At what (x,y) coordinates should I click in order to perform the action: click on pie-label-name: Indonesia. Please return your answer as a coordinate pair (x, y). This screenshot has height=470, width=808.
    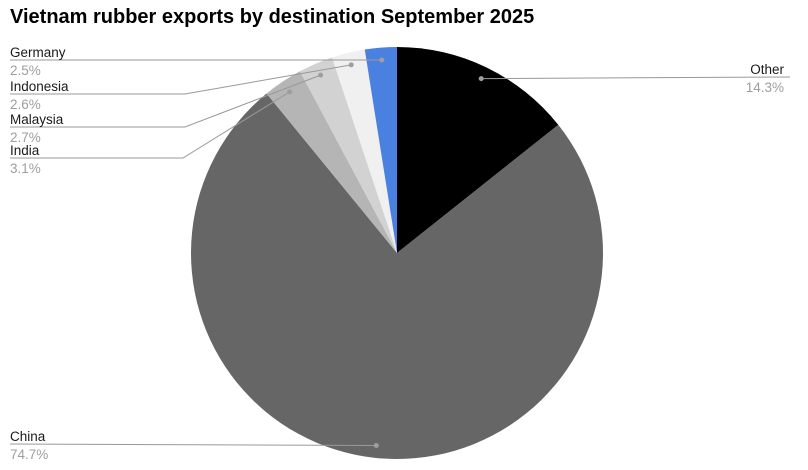
    Looking at the image, I should click on (39, 86).